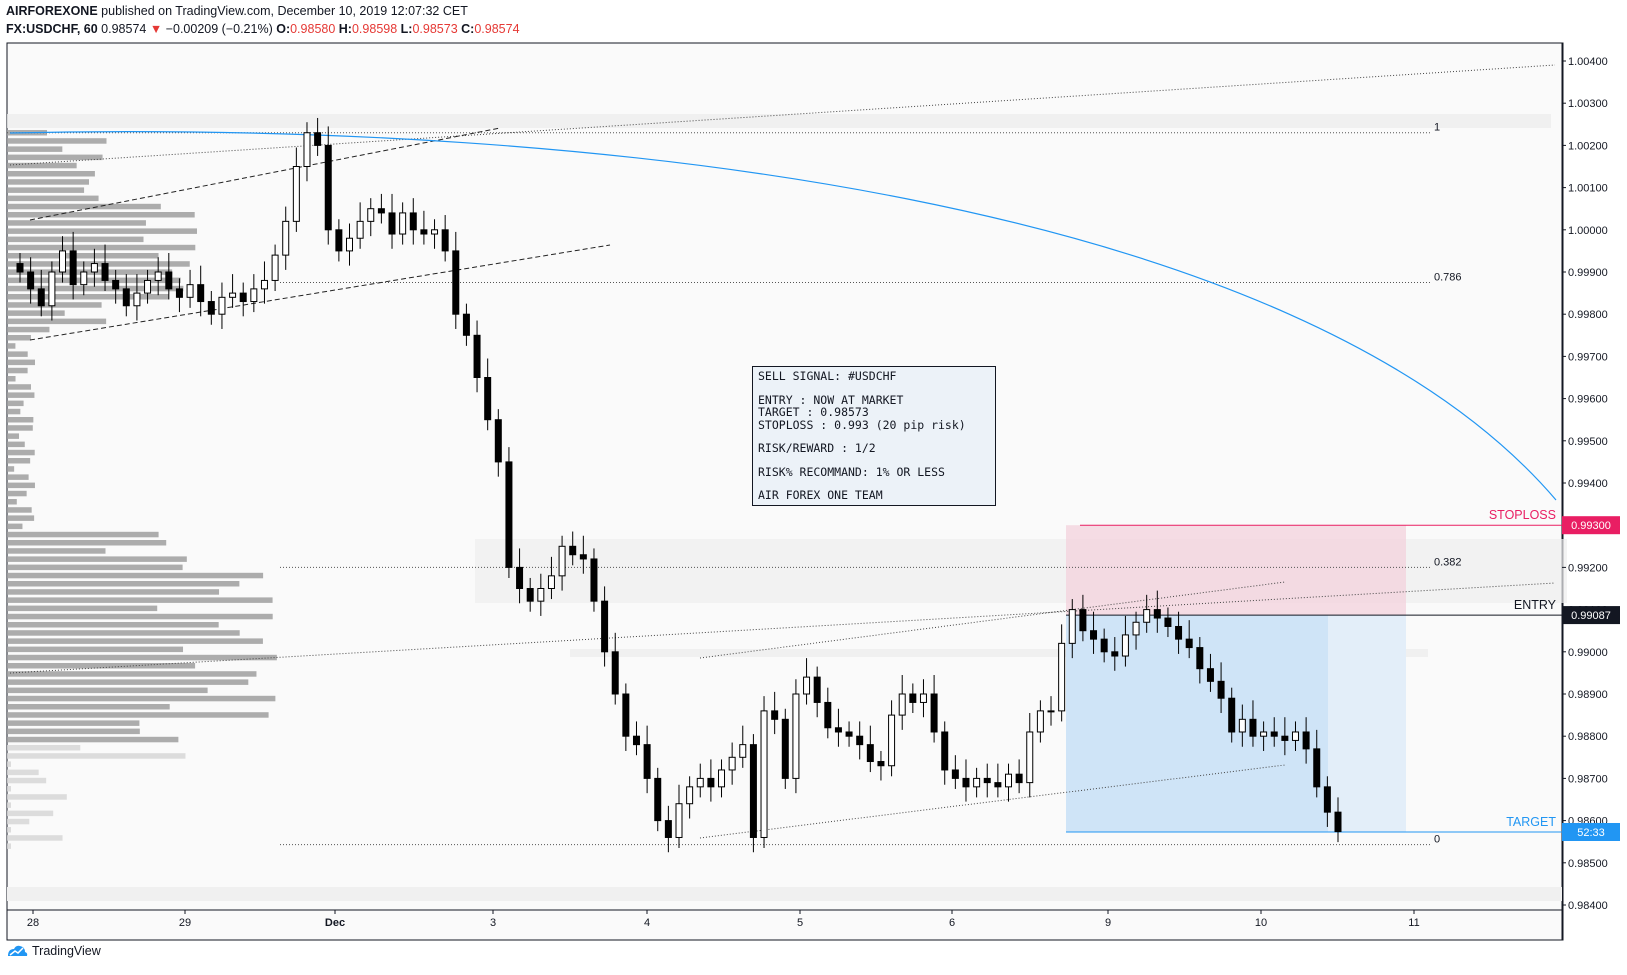 The height and width of the screenshot is (975, 1627). I want to click on price-axis-badge, so click(1591, 525).